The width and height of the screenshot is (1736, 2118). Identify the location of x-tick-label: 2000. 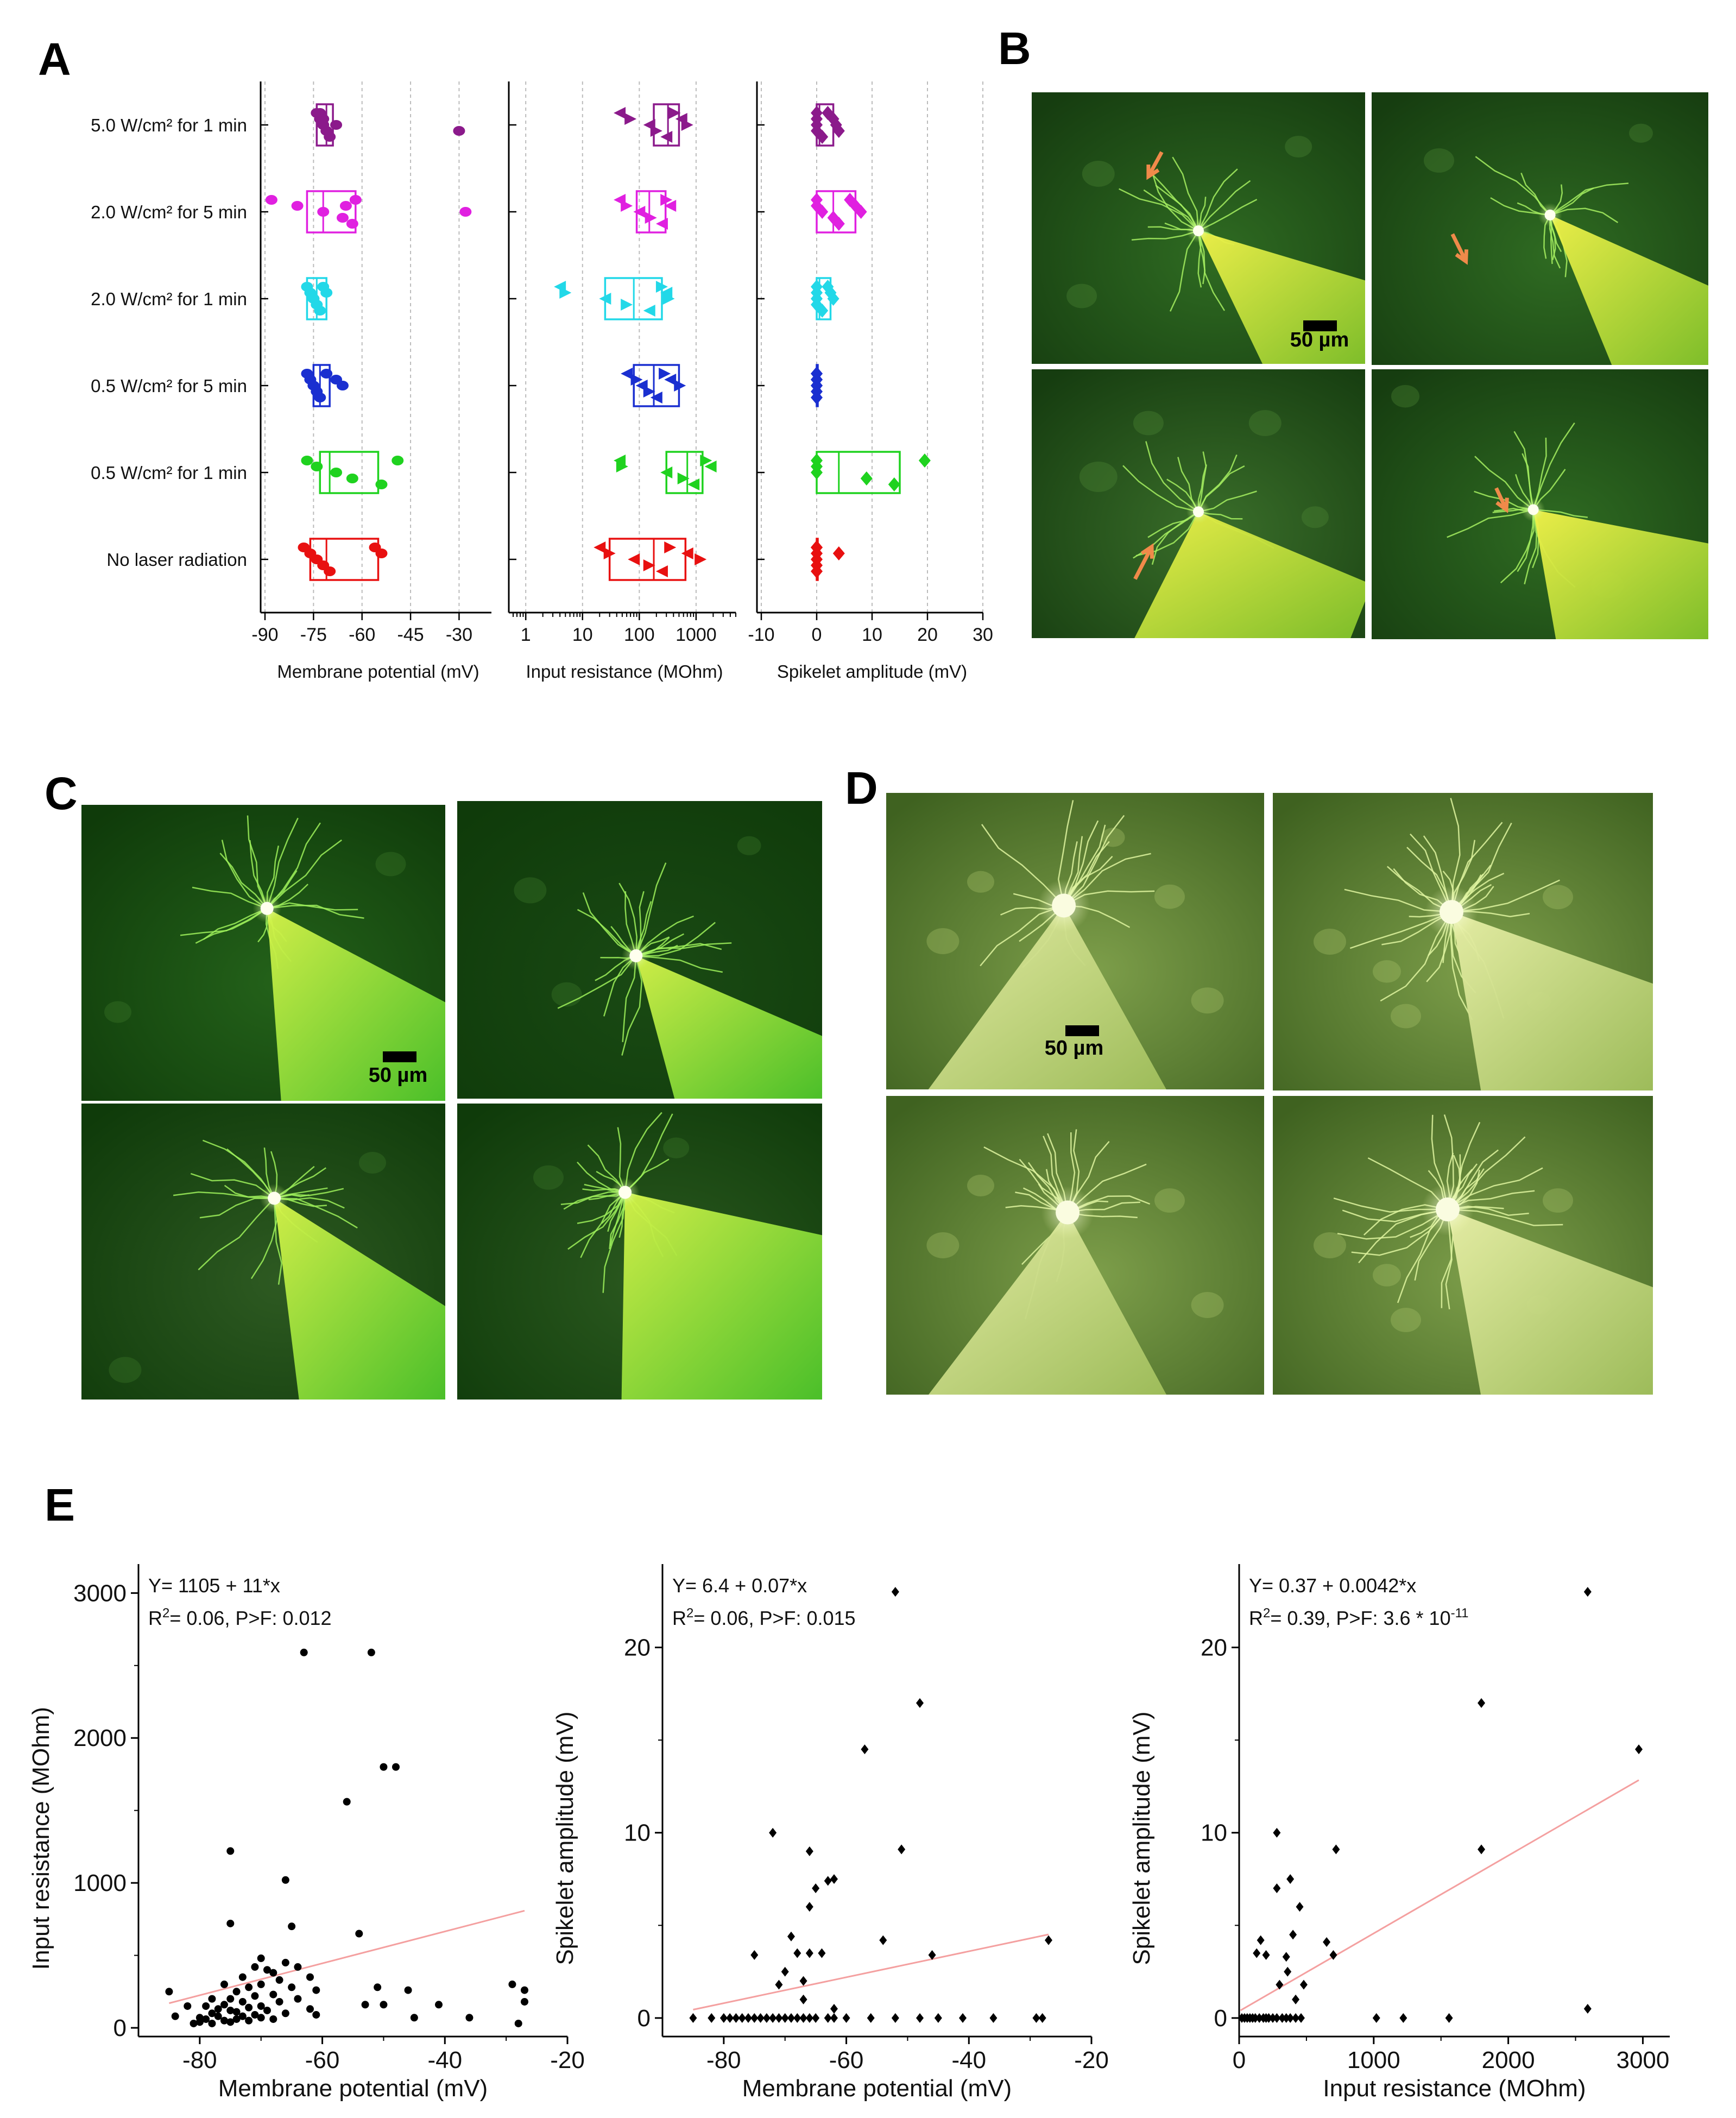
(1508, 2060).